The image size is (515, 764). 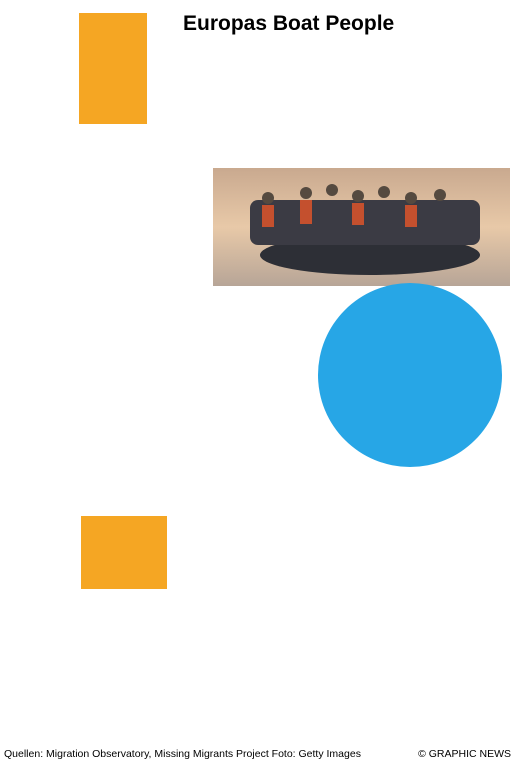 I want to click on photo, so click(x=361, y=227).